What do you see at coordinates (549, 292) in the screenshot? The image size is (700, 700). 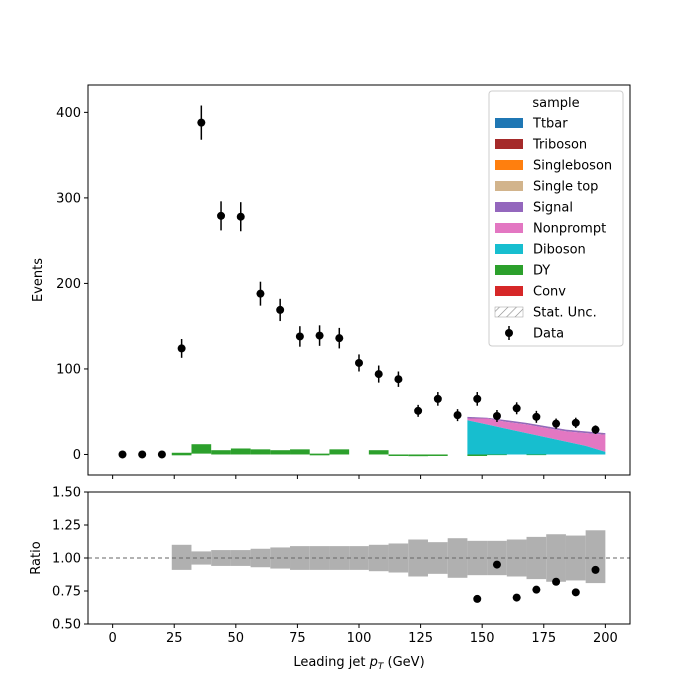 I see `legend-label: Conv` at bounding box center [549, 292].